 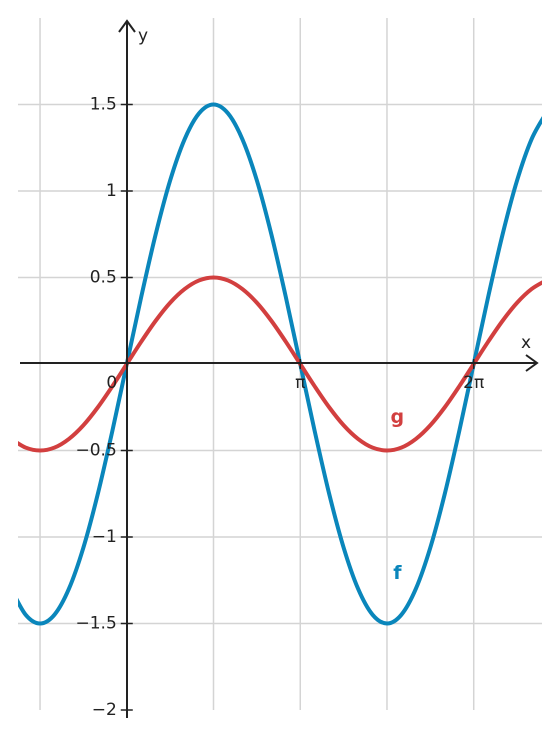 I want to click on curve-label: g, so click(x=398, y=417).